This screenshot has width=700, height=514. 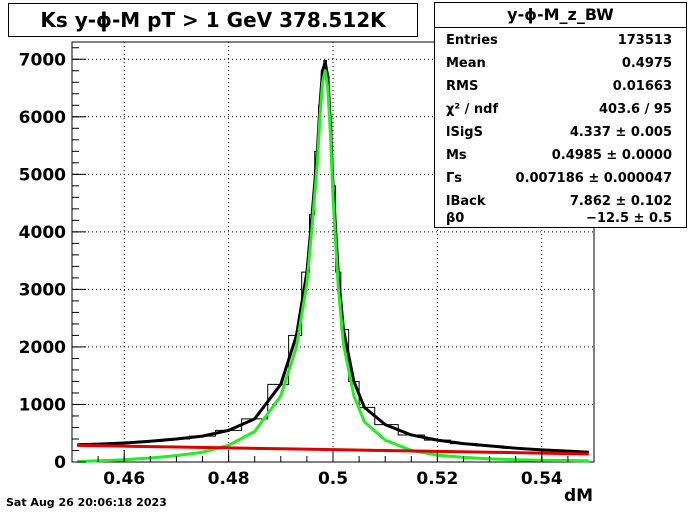 What do you see at coordinates (642, 86) in the screenshot?
I see `stat-value: 0.01663` at bounding box center [642, 86].